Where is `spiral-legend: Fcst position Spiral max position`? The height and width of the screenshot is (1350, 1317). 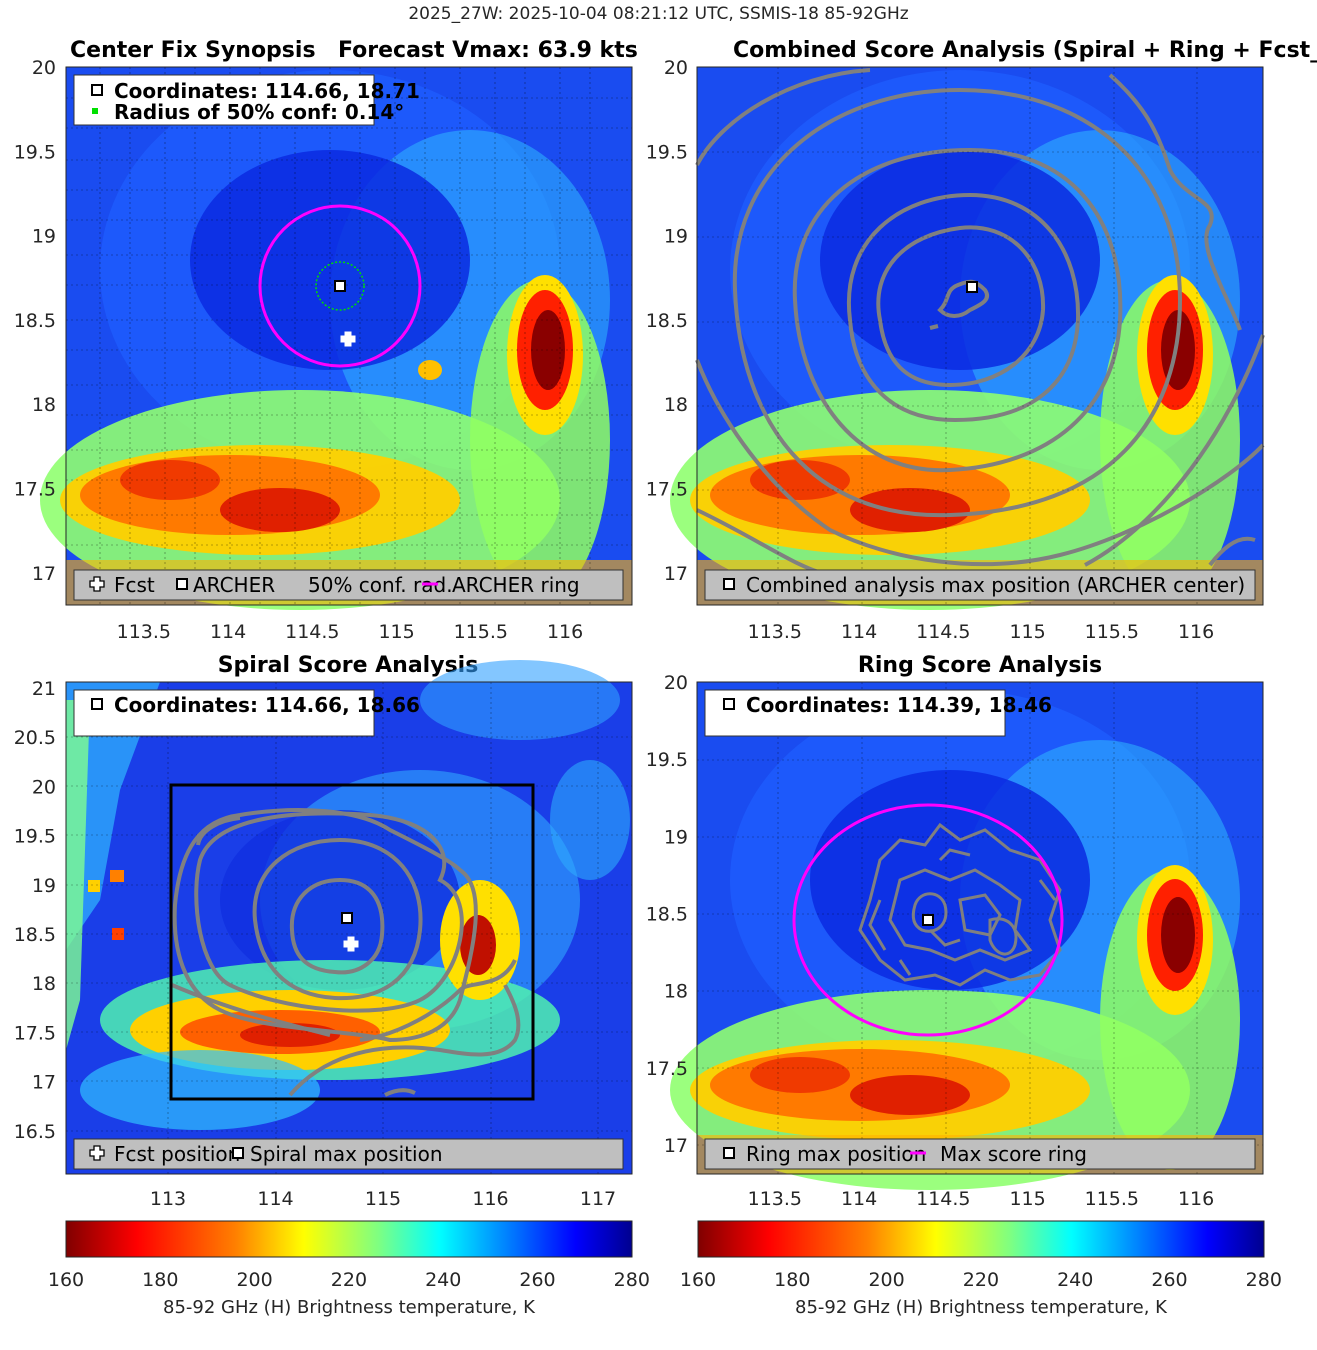
spiral-legend: Fcst position Spiral max position is located at coordinates (348, 1154).